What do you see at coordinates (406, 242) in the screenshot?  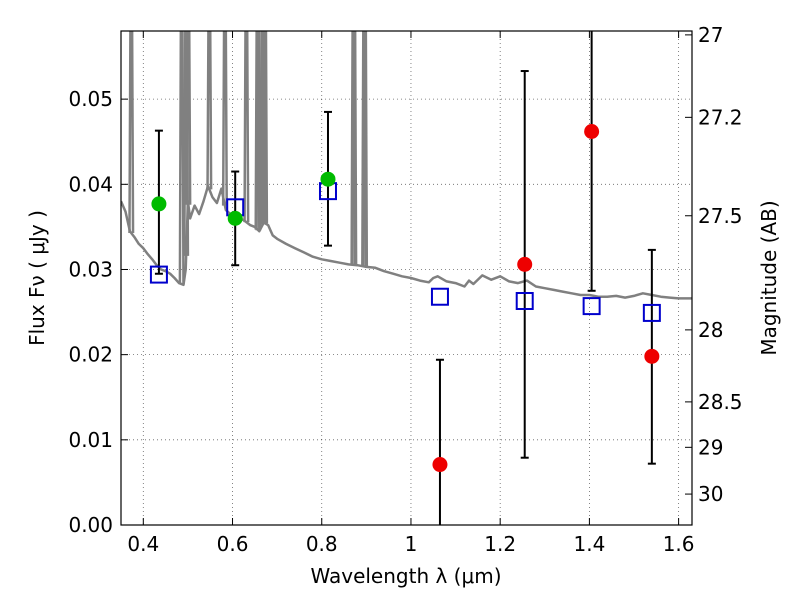 I see `model-spectrum-line` at bounding box center [406, 242].